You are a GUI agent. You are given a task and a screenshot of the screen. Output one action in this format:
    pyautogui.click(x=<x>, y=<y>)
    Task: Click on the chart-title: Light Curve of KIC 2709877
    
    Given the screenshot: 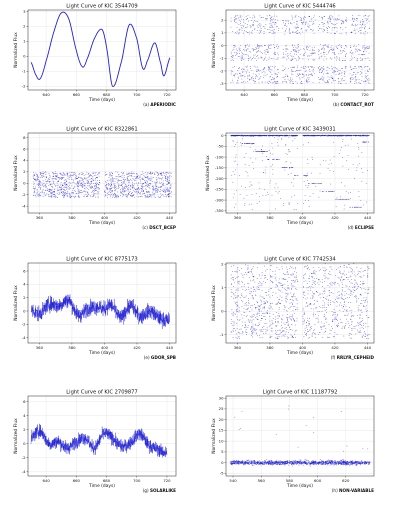 What is the action you would take?
    pyautogui.click(x=102, y=393)
    